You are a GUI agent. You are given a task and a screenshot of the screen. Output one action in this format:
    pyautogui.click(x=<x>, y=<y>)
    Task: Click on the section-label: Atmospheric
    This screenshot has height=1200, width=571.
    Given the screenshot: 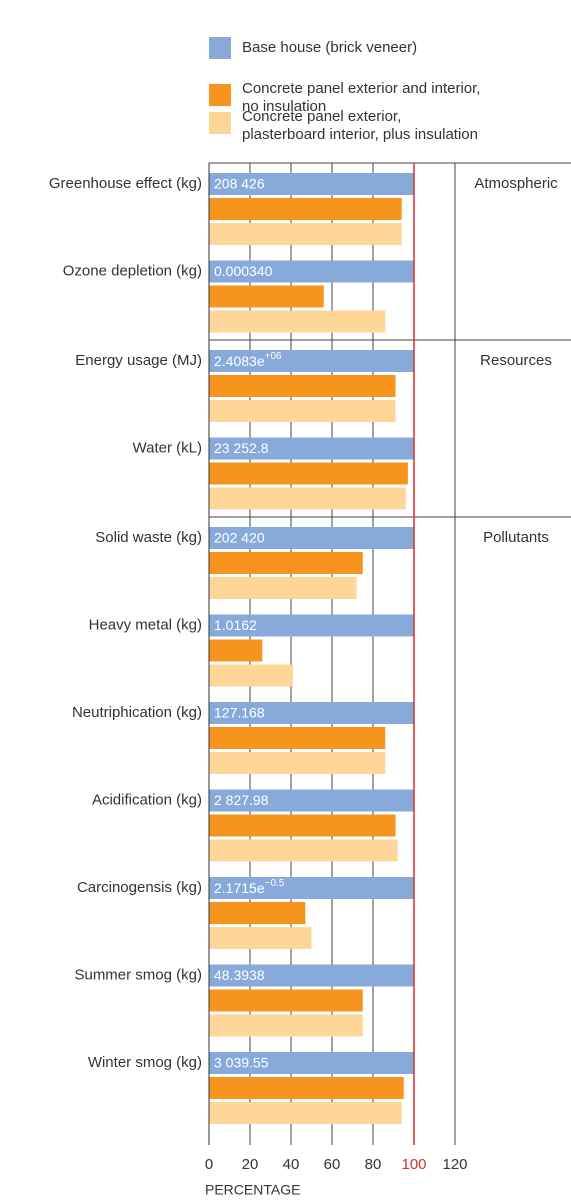 What is the action you would take?
    pyautogui.click(x=516, y=183)
    